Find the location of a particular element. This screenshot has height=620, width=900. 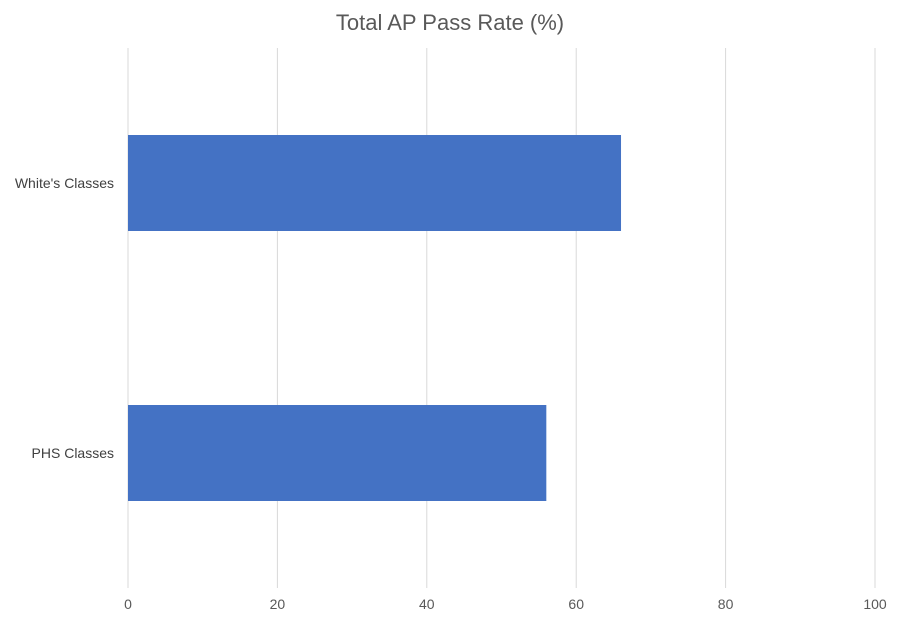

value-axis: 0 20 40 60 80 100 is located at coordinates (505, 604).